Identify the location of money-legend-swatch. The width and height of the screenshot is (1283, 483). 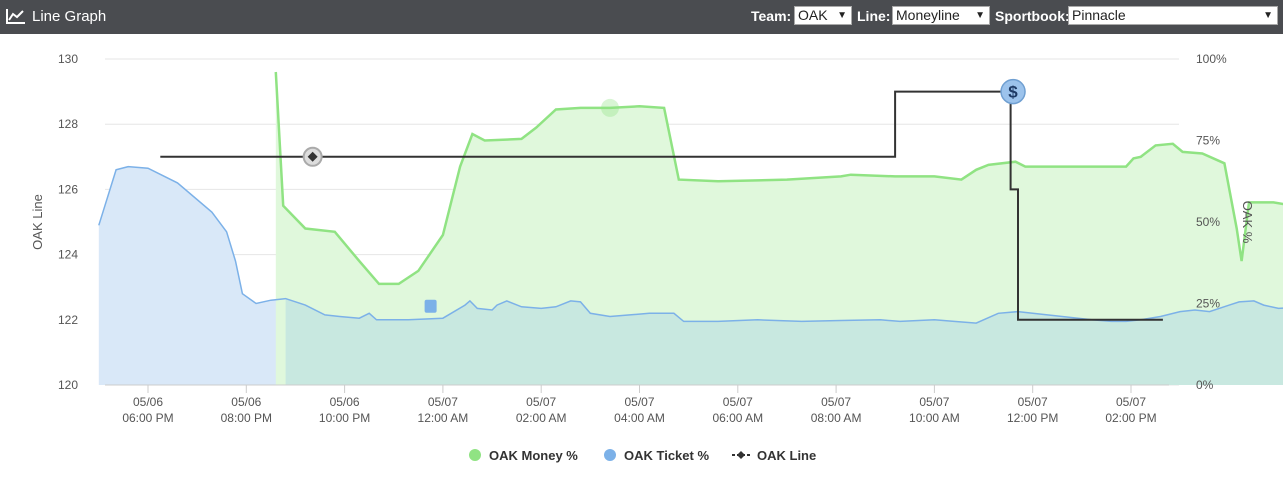
(475, 455).